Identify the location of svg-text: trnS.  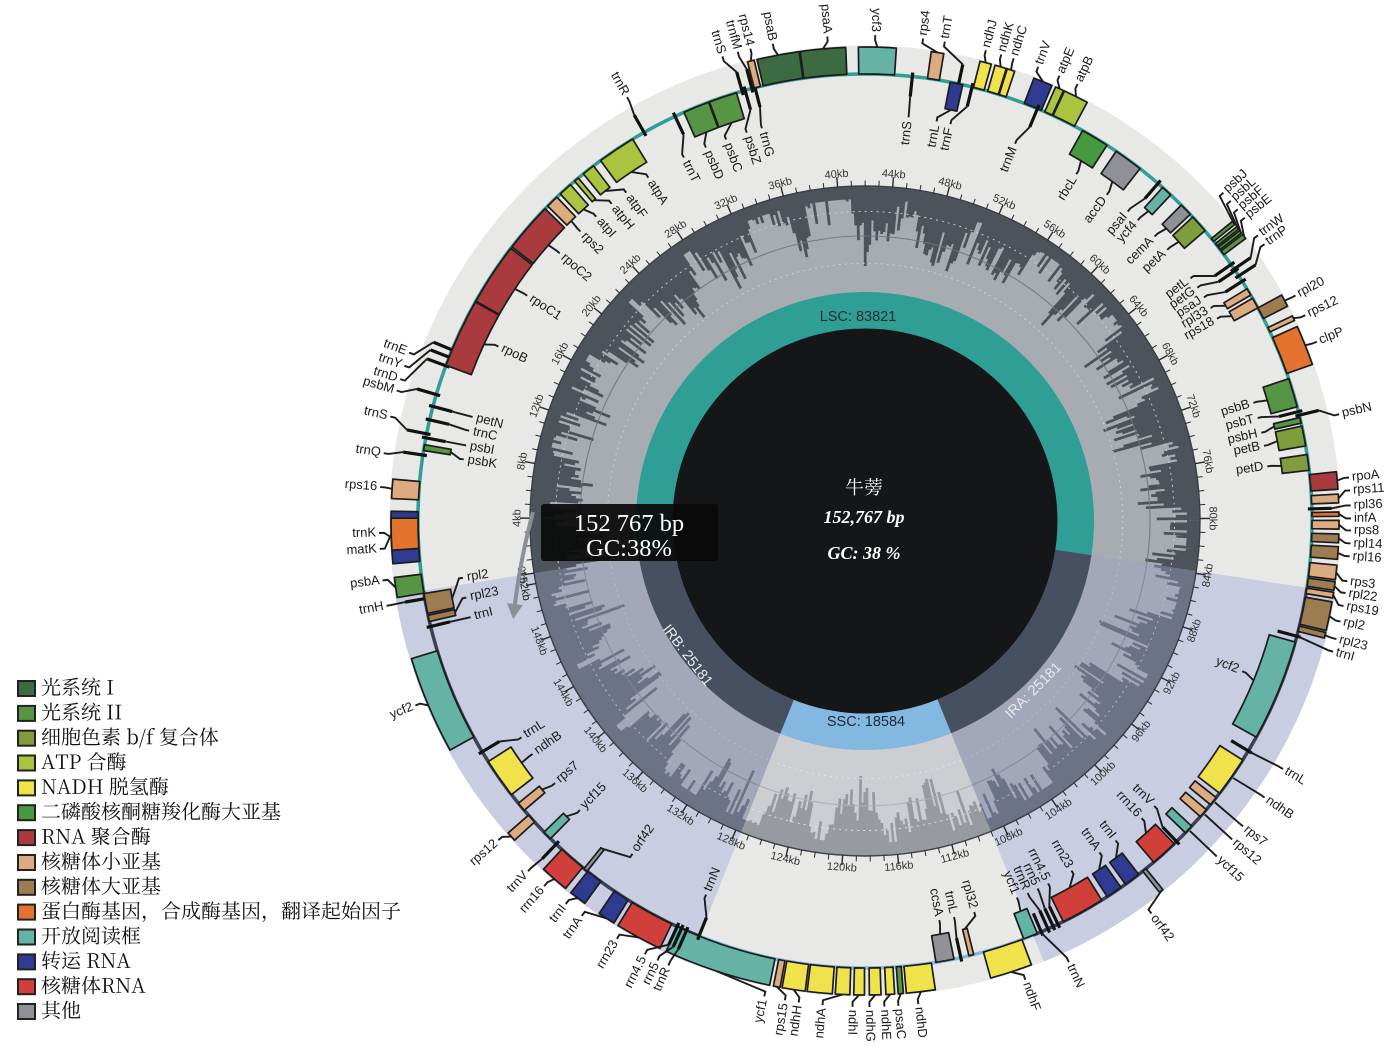
(906, 133).